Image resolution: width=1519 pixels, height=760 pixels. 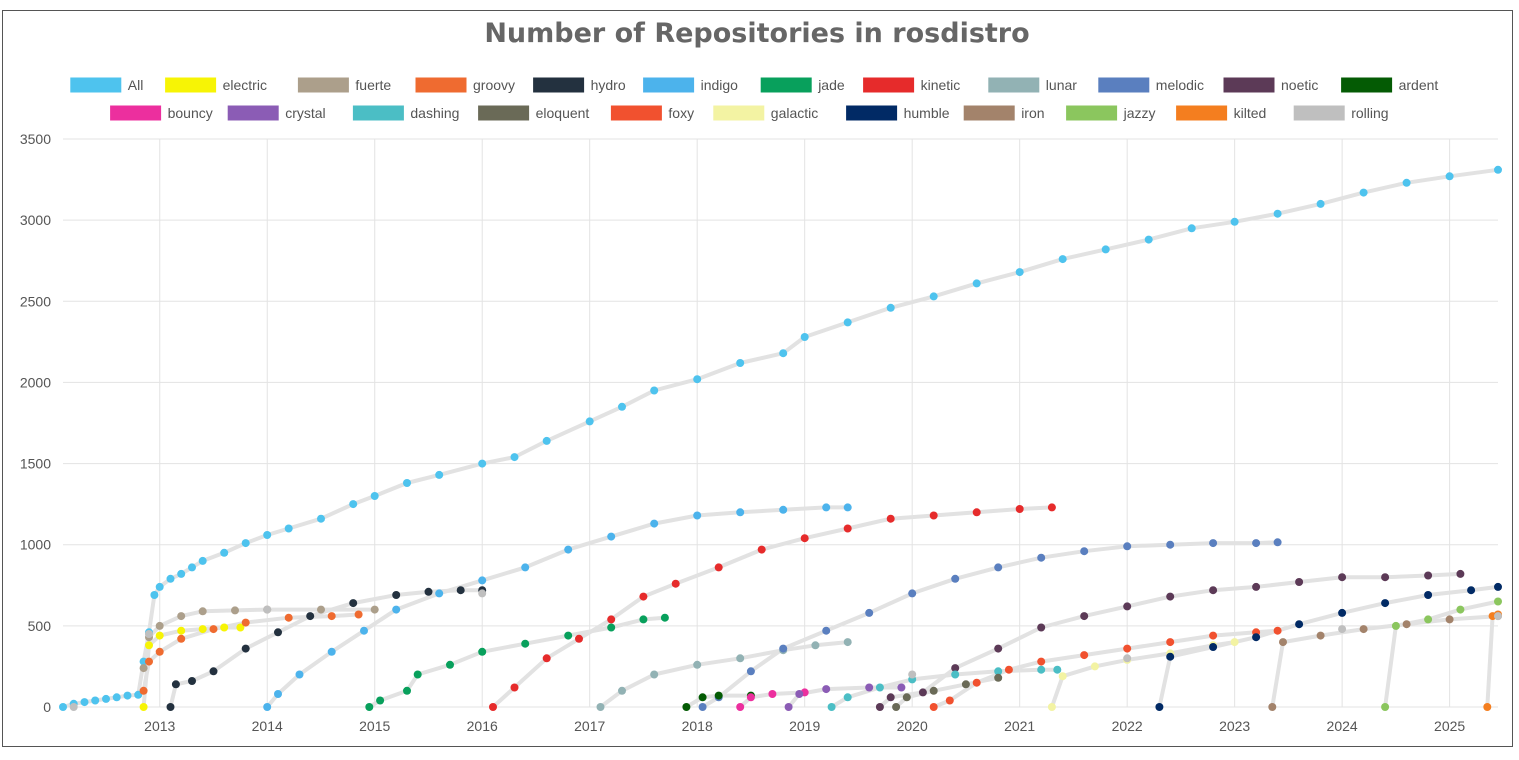 I want to click on legend-item-ardent: ardent, so click(x=1389, y=85).